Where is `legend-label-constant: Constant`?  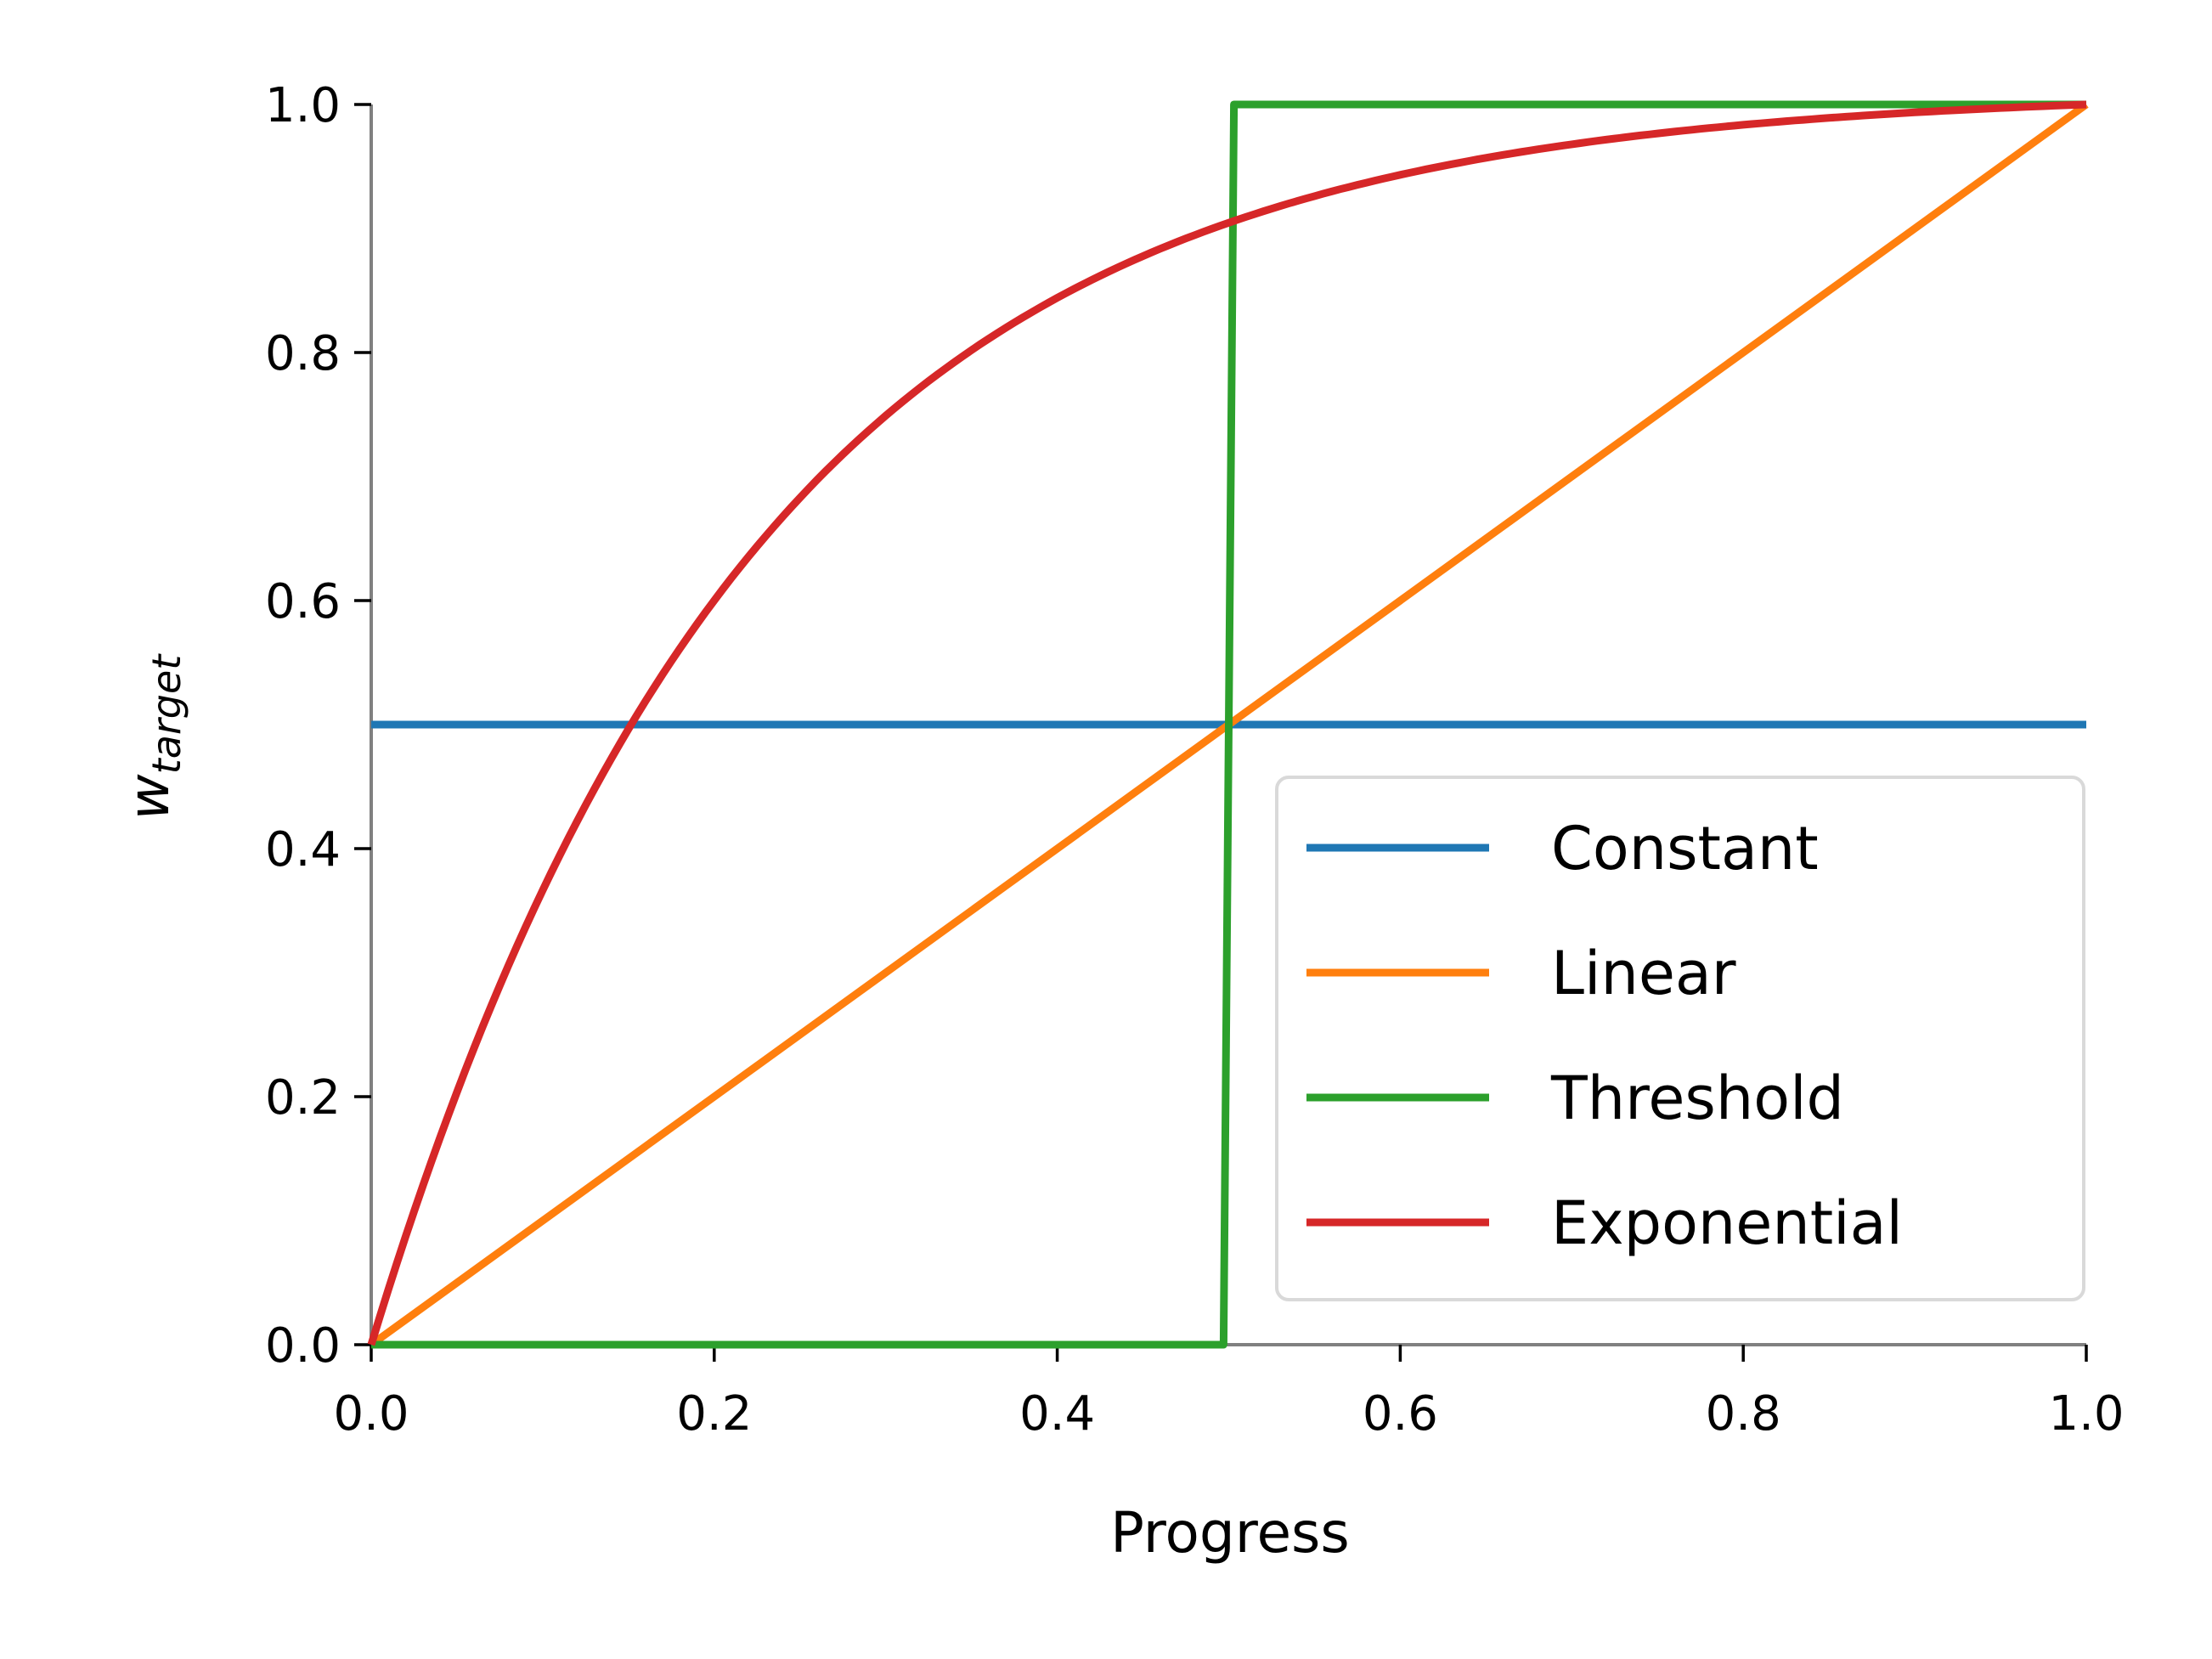 legend-label-constant: Constant is located at coordinates (1685, 848).